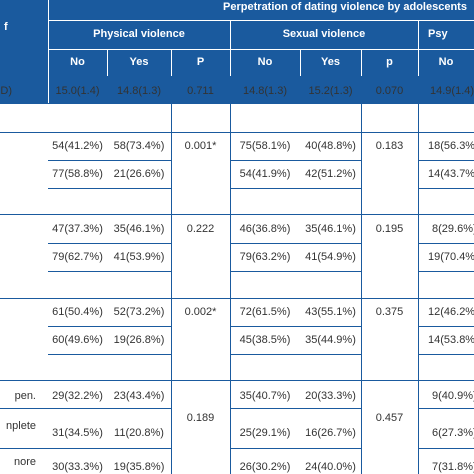 The width and height of the screenshot is (474, 474). What do you see at coordinates (139, 229) in the screenshot?
I see `table-cell: 35(46.1%)` at bounding box center [139, 229].